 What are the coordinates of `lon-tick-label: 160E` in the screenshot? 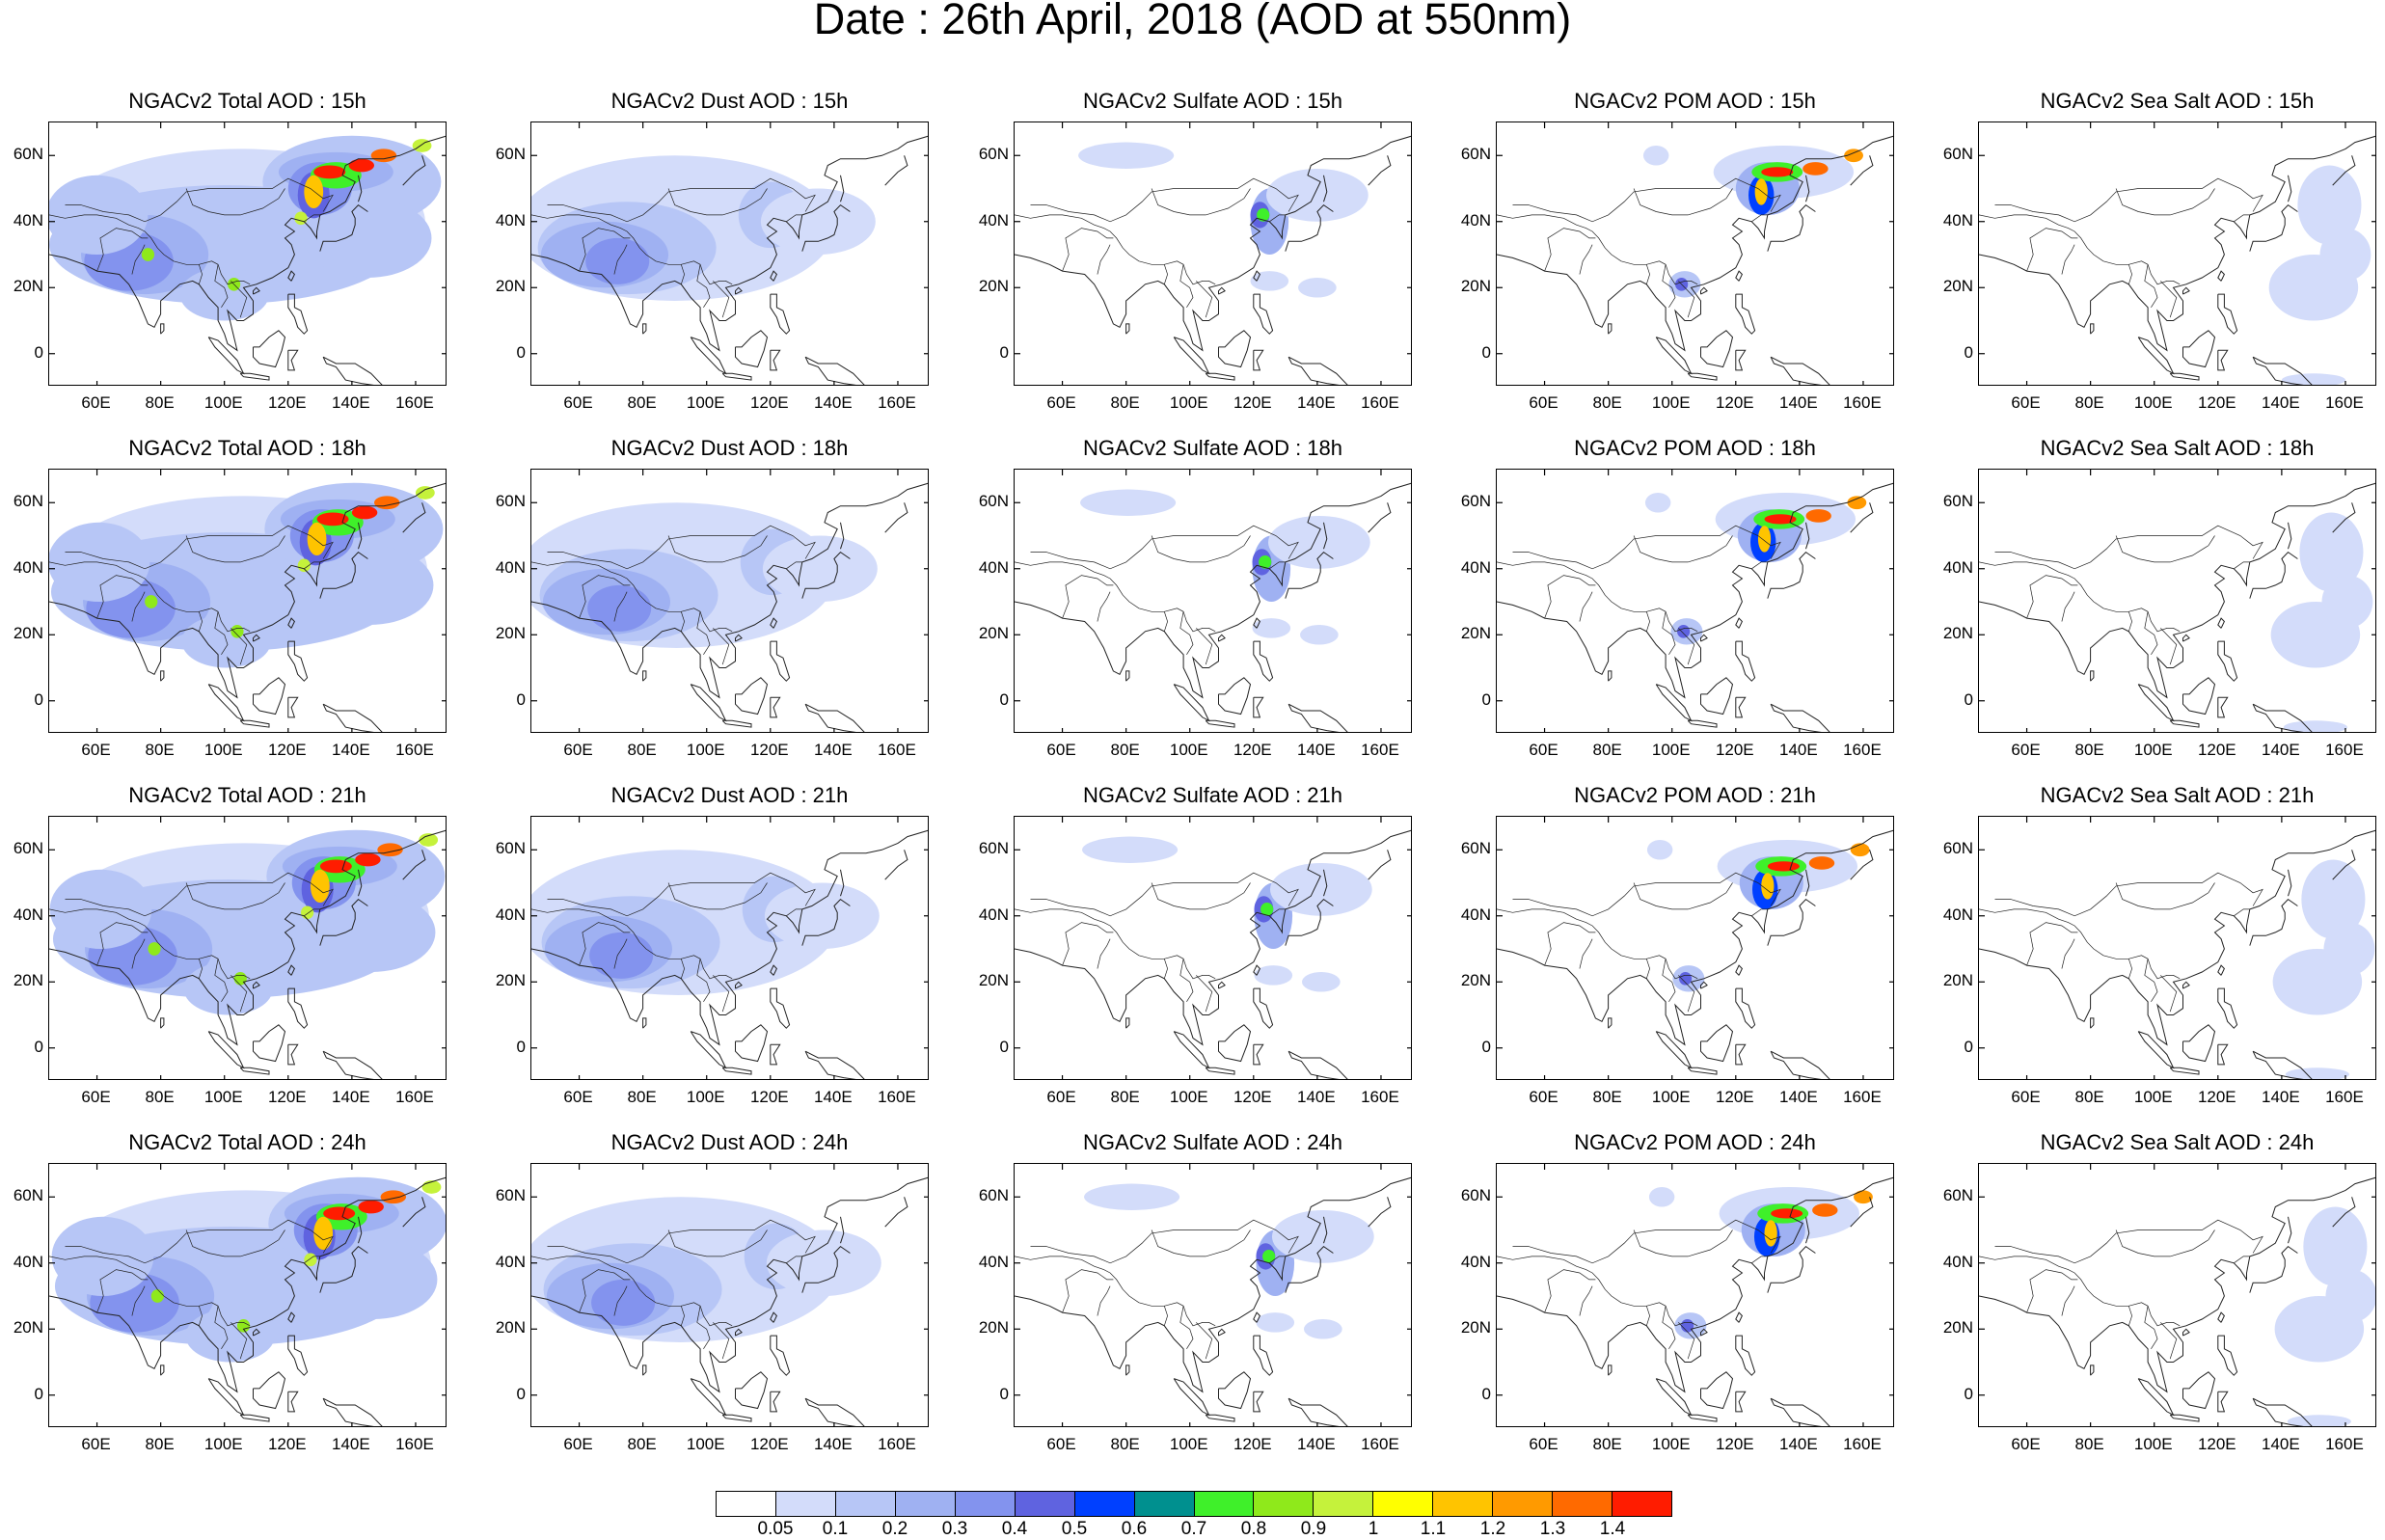 It's located at (1380, 1097).